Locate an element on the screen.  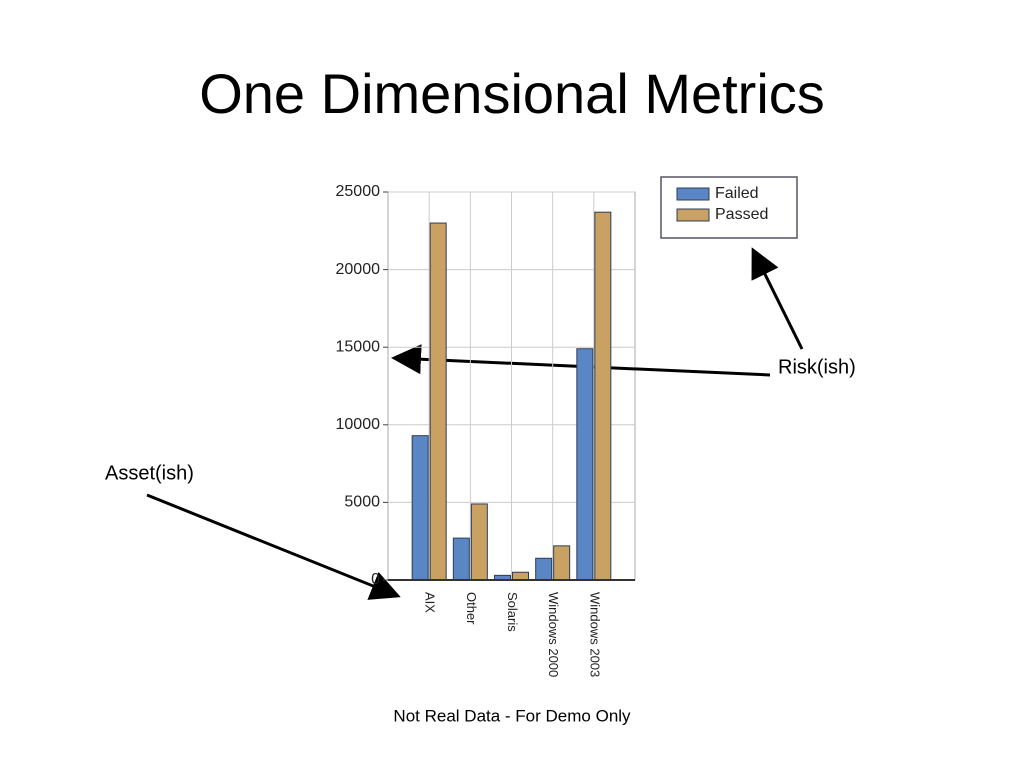
y-tick-label: 10000 is located at coordinates (358, 424).